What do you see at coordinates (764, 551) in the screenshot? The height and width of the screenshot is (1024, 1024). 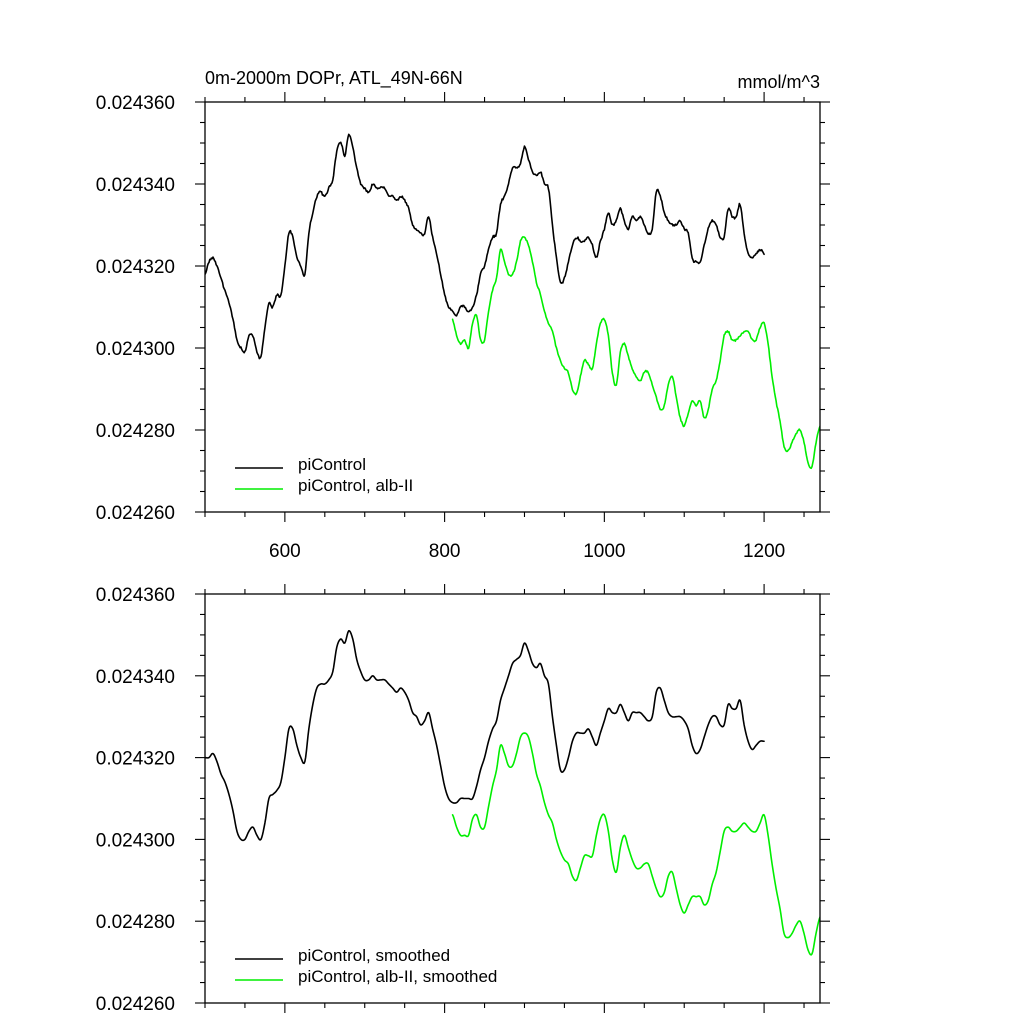 I see `x-tick-label: 1200` at bounding box center [764, 551].